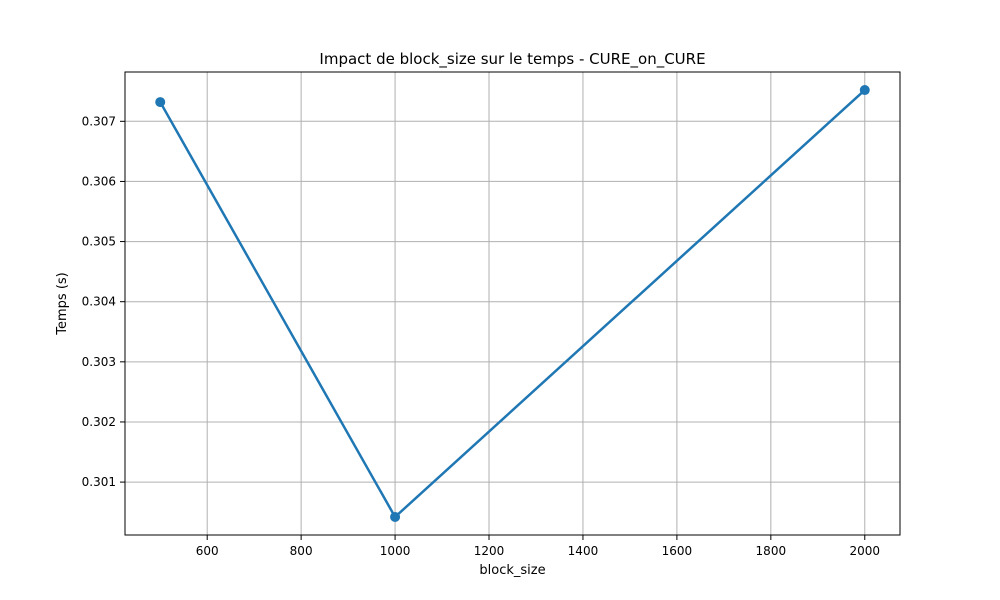 Image resolution: width=1000 pixels, height=600 pixels. What do you see at coordinates (771, 551) in the screenshot?
I see `x-tick-label: 1800` at bounding box center [771, 551].